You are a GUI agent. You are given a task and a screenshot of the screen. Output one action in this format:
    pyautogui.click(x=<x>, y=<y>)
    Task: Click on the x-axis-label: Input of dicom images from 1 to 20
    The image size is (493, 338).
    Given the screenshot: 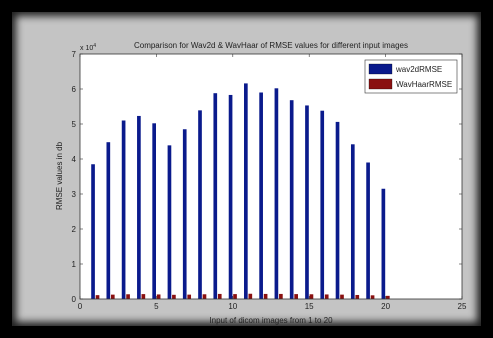 What is the action you would take?
    pyautogui.click(x=271, y=320)
    